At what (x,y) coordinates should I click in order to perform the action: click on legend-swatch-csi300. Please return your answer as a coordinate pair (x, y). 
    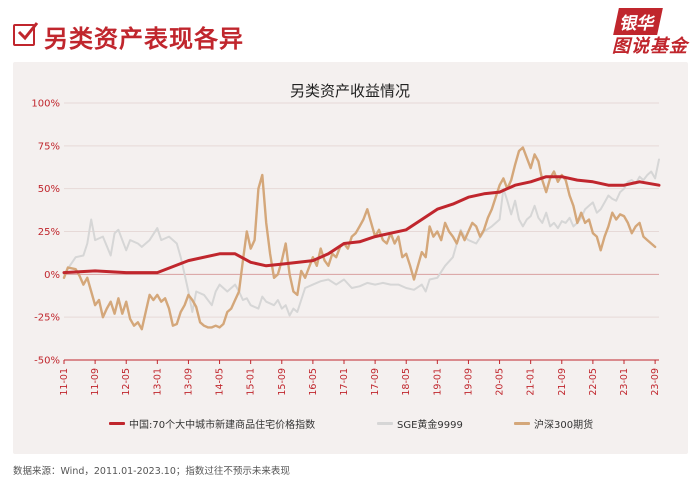
    Looking at the image, I should click on (522, 423).